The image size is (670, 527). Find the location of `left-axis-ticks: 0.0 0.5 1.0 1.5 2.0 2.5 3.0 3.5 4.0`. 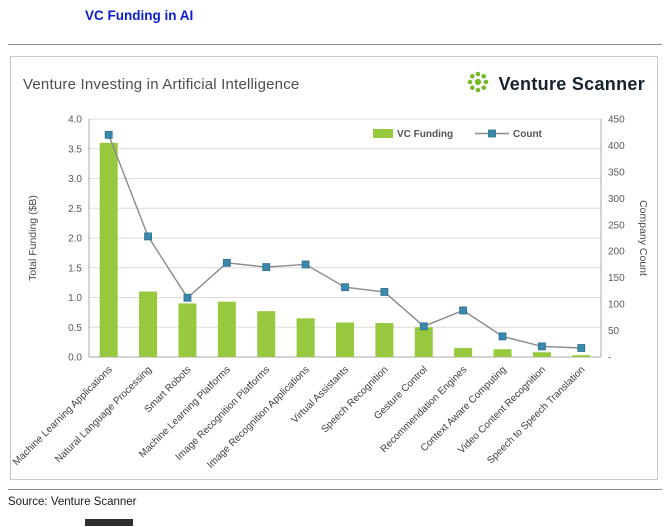

left-axis-ticks: 0.0 0.5 1.0 1.5 2.0 2.5 3.0 3.5 4.0 is located at coordinates (75, 239).